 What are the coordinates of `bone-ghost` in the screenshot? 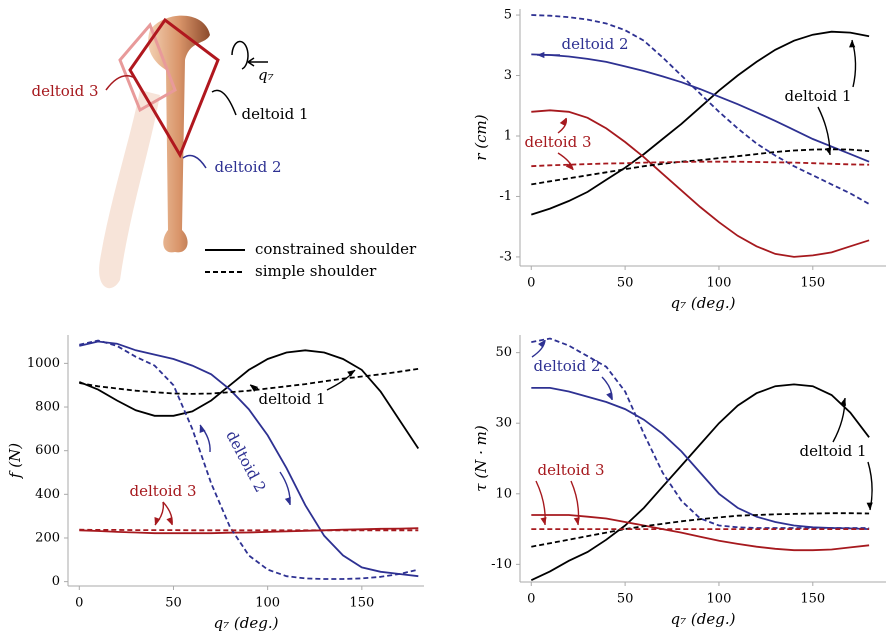 It's located at (129, 189).